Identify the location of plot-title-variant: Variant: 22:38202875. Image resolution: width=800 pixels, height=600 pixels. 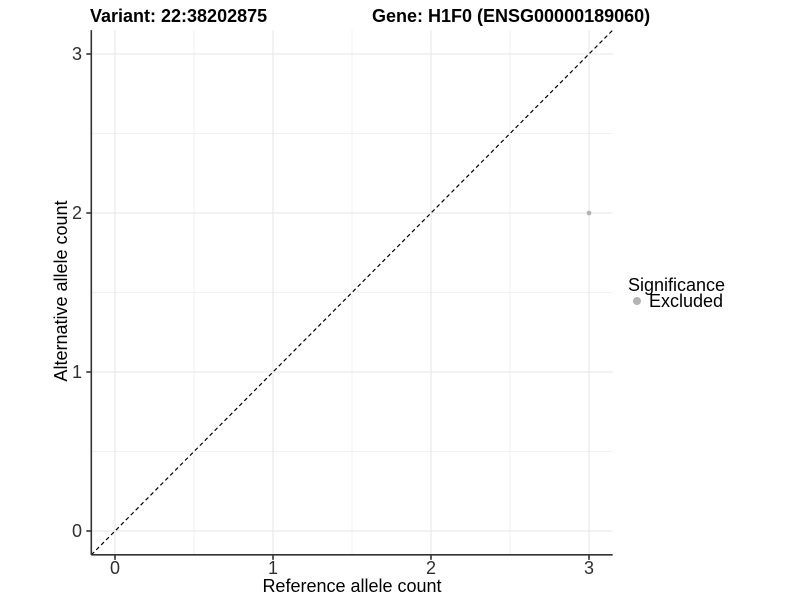
(179, 16).